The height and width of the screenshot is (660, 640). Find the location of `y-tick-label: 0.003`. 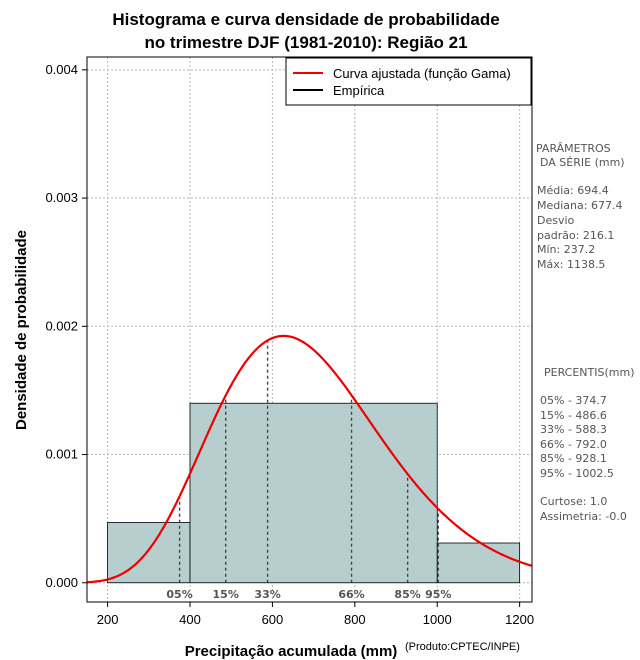

y-tick-label: 0.003 is located at coordinates (61, 197).